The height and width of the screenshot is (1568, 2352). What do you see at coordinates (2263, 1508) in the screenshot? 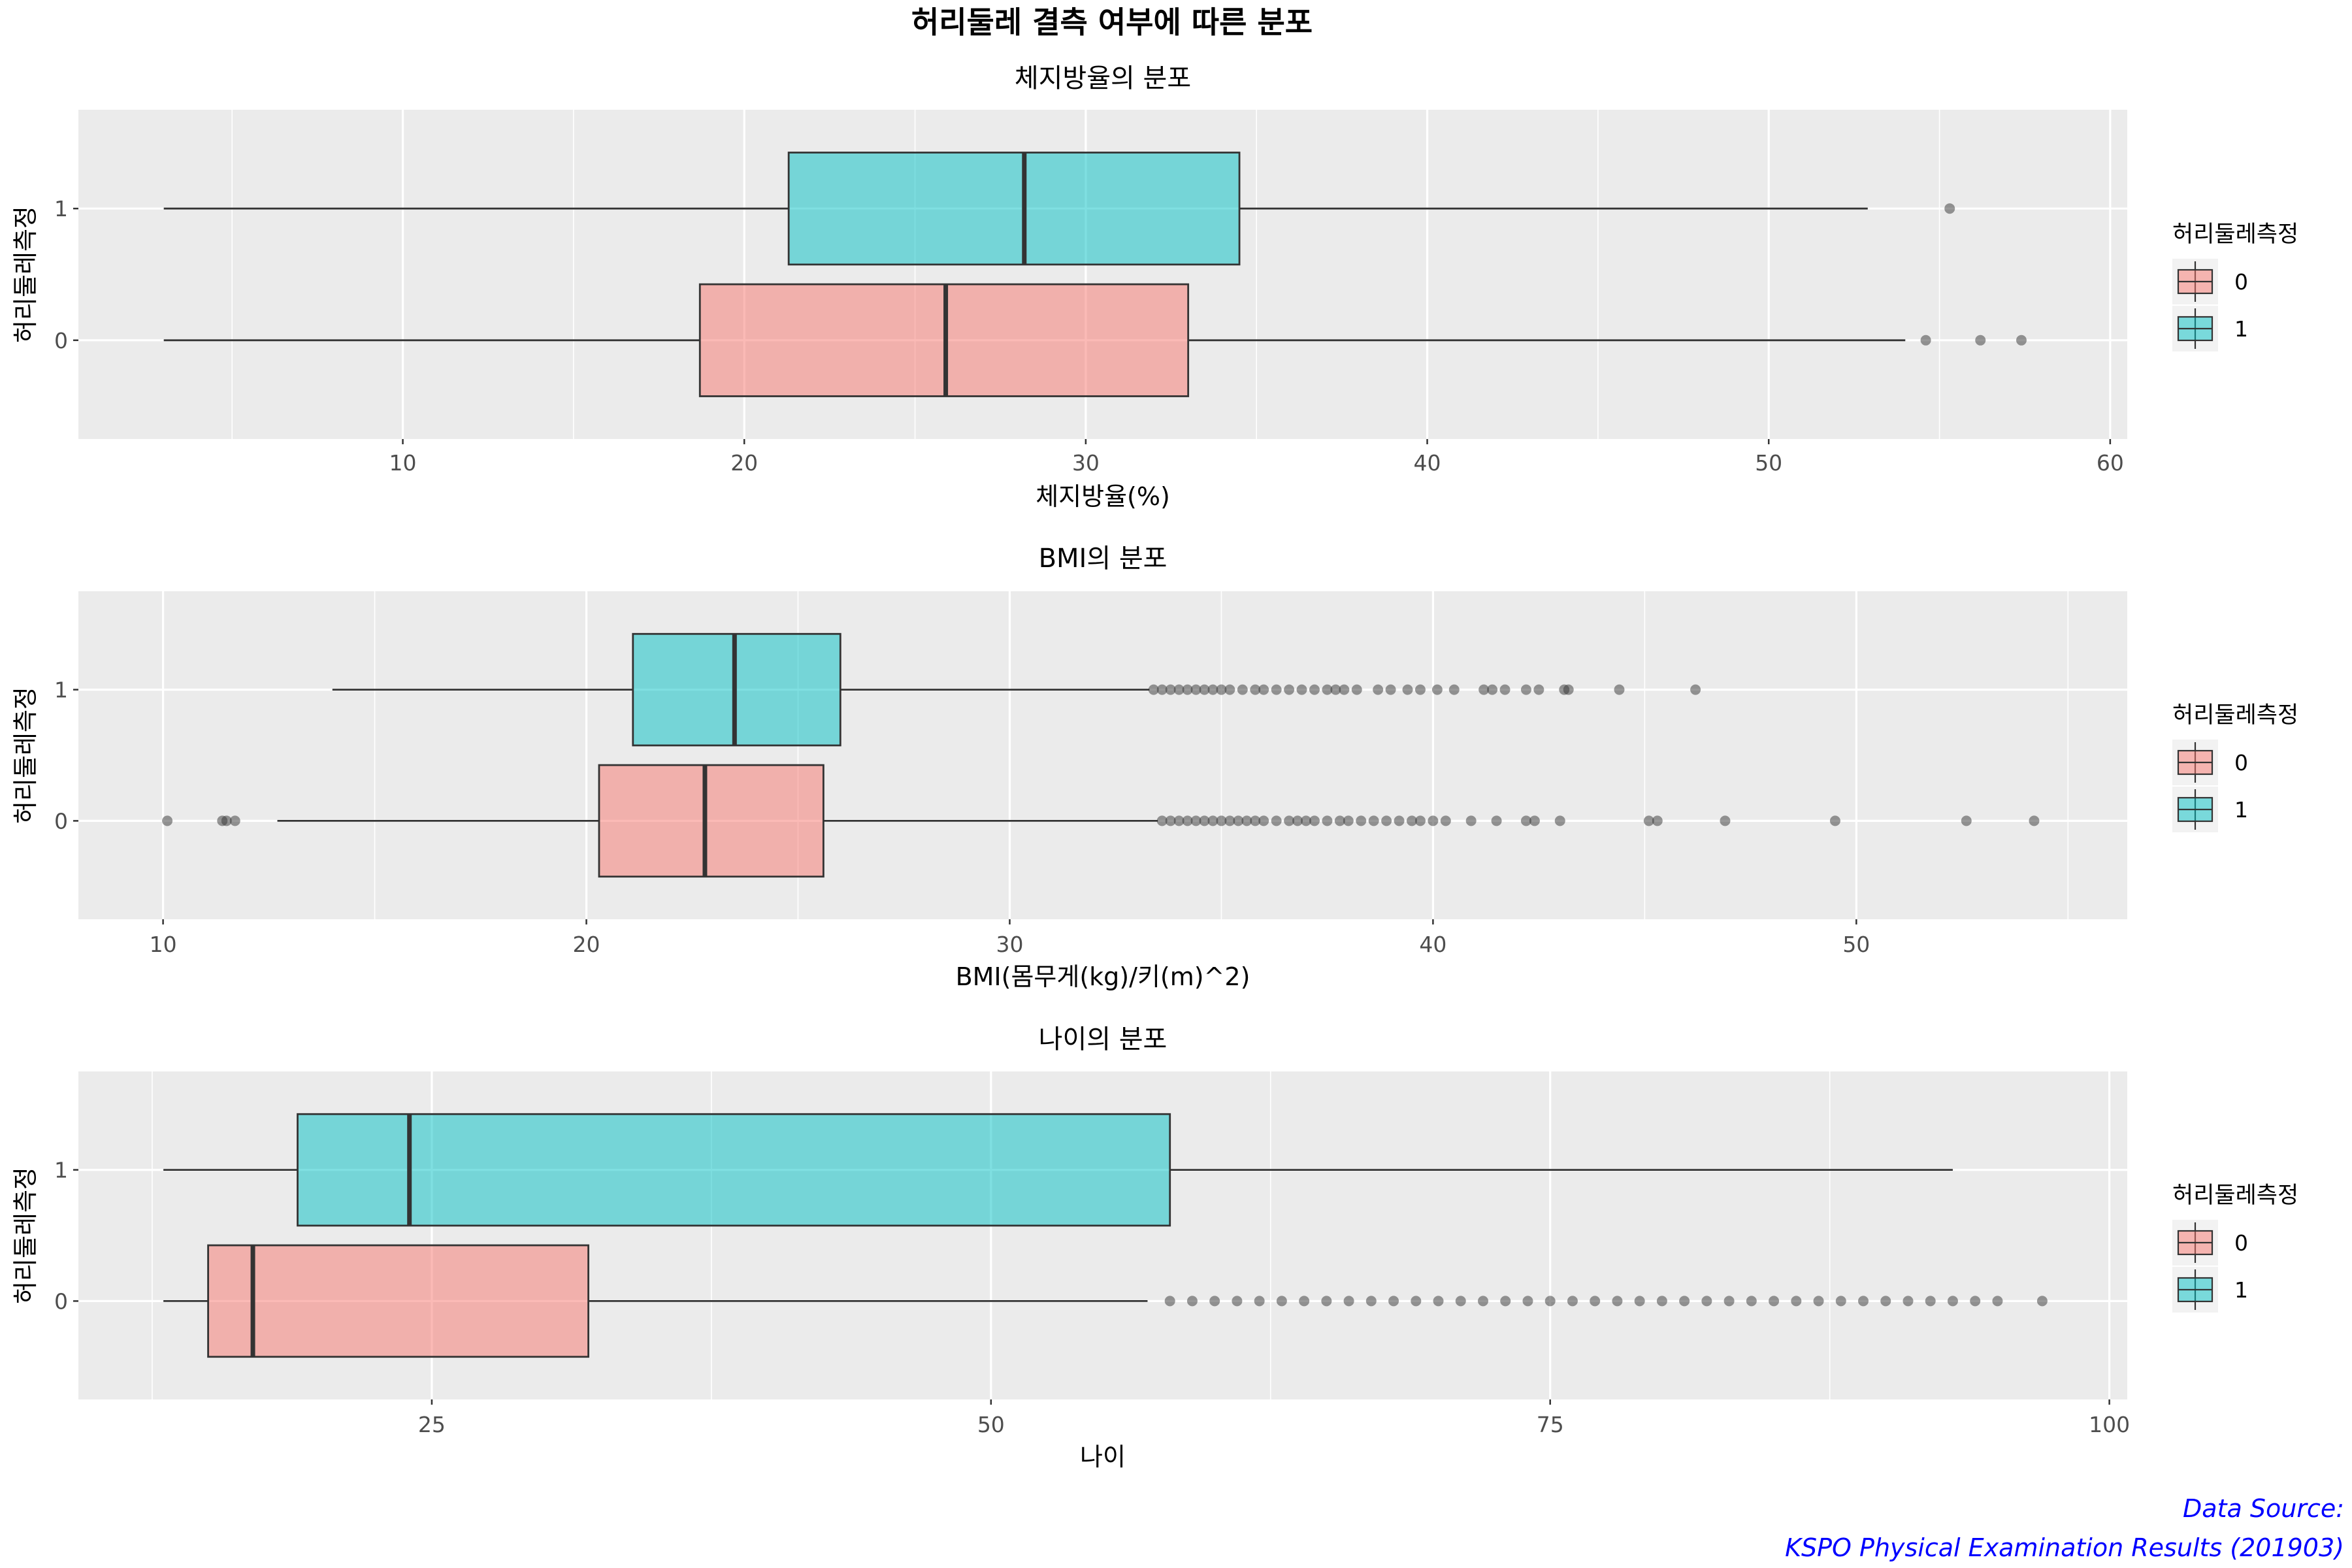
I see `caption-line-1: Data Source:` at bounding box center [2263, 1508].